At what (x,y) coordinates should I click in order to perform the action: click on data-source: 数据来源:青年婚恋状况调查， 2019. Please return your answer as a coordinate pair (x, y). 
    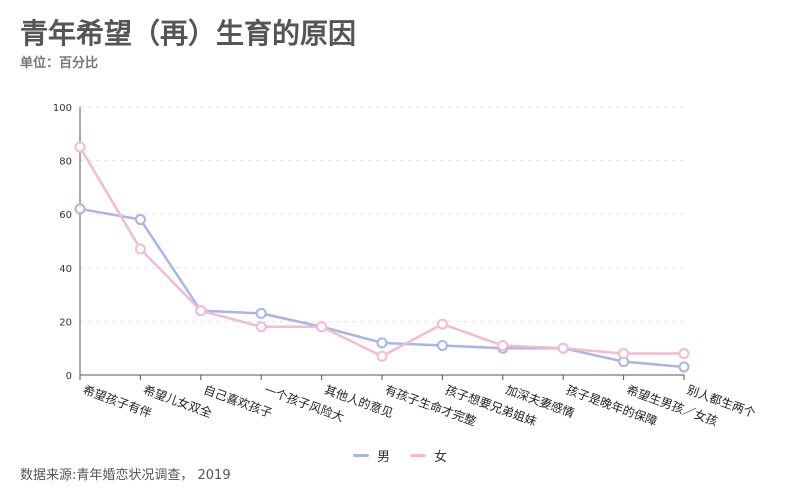
    Looking at the image, I should click on (125, 475).